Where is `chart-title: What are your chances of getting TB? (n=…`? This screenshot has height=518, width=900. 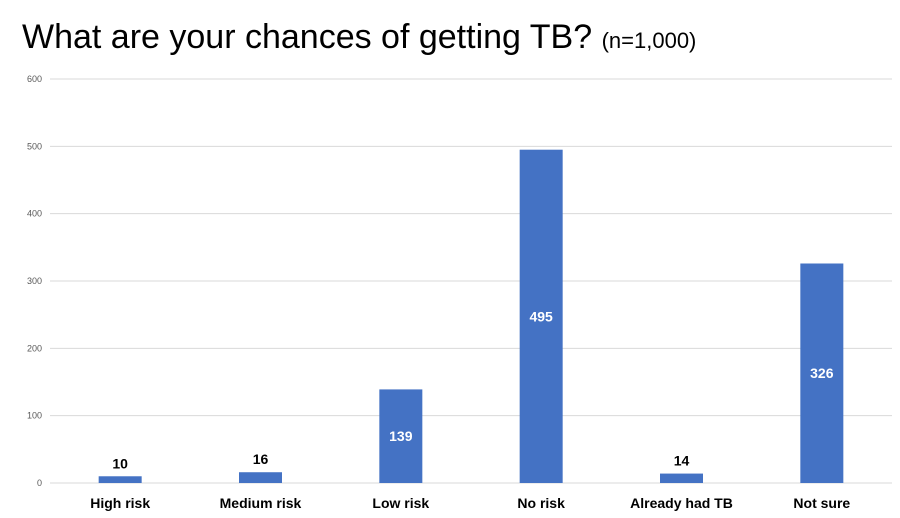
chart-title: What are your chances of getting TB? (n=… is located at coordinates (359, 37).